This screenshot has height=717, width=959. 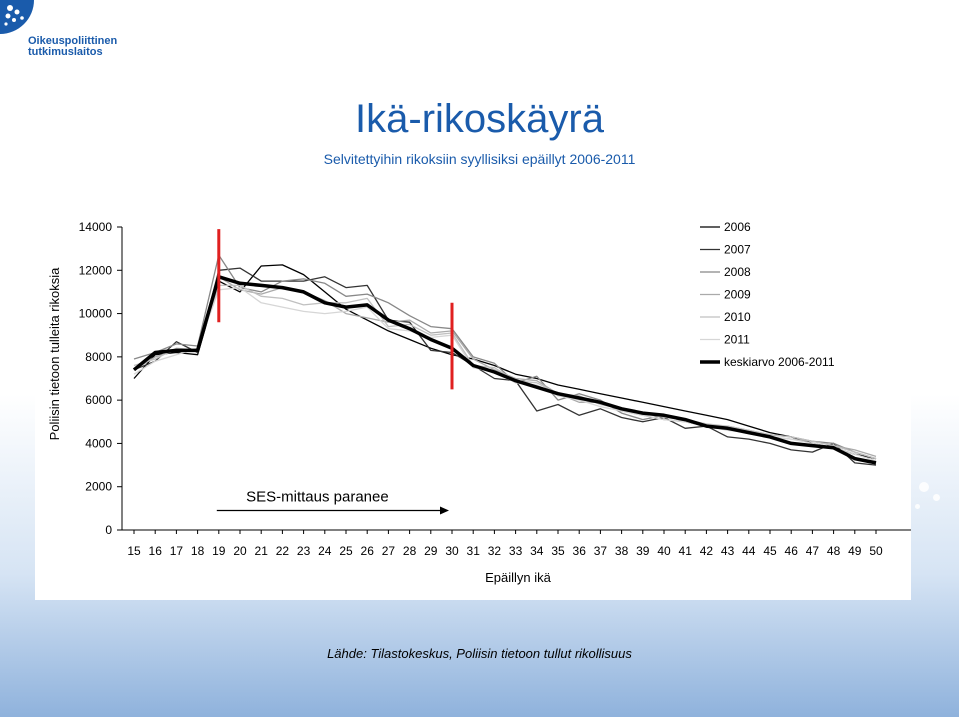 What do you see at coordinates (283, 551) in the screenshot?
I see `x-tick-label: 22` at bounding box center [283, 551].